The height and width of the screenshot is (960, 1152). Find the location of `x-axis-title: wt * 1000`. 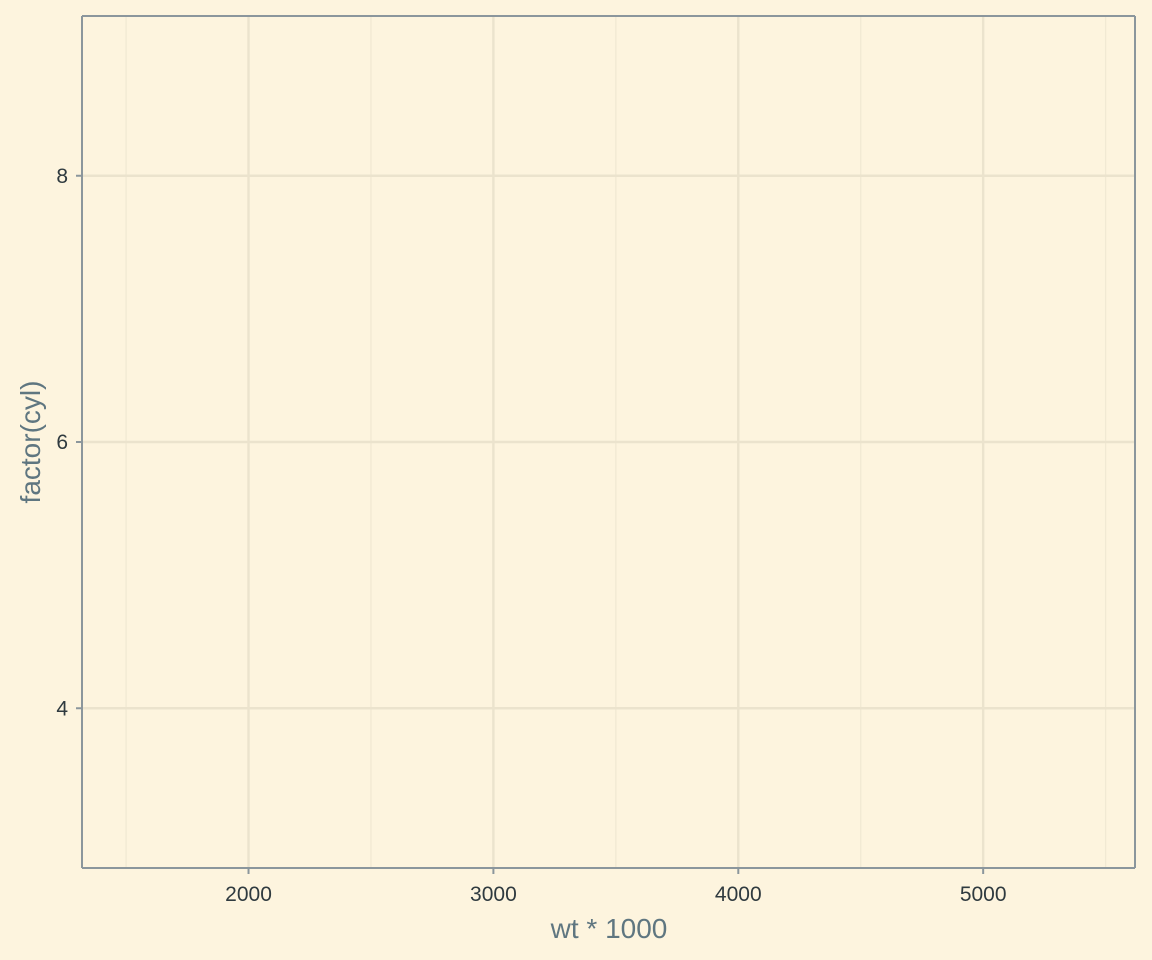

x-axis-title: wt * 1000 is located at coordinates (609, 928).